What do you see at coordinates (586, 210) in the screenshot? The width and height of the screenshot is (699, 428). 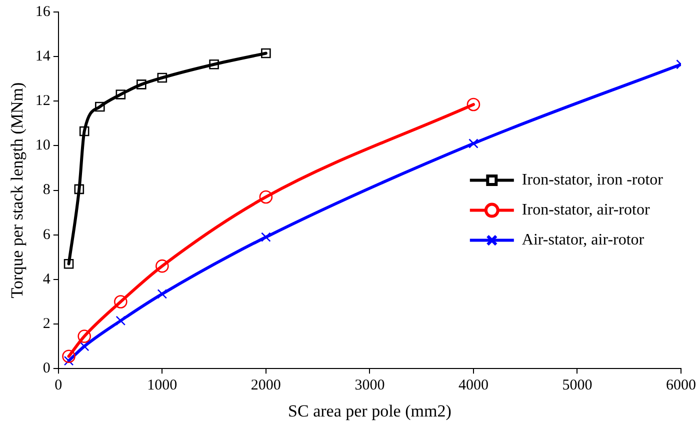 I see `legend-label: Iron-stator, air-rotor` at bounding box center [586, 210].